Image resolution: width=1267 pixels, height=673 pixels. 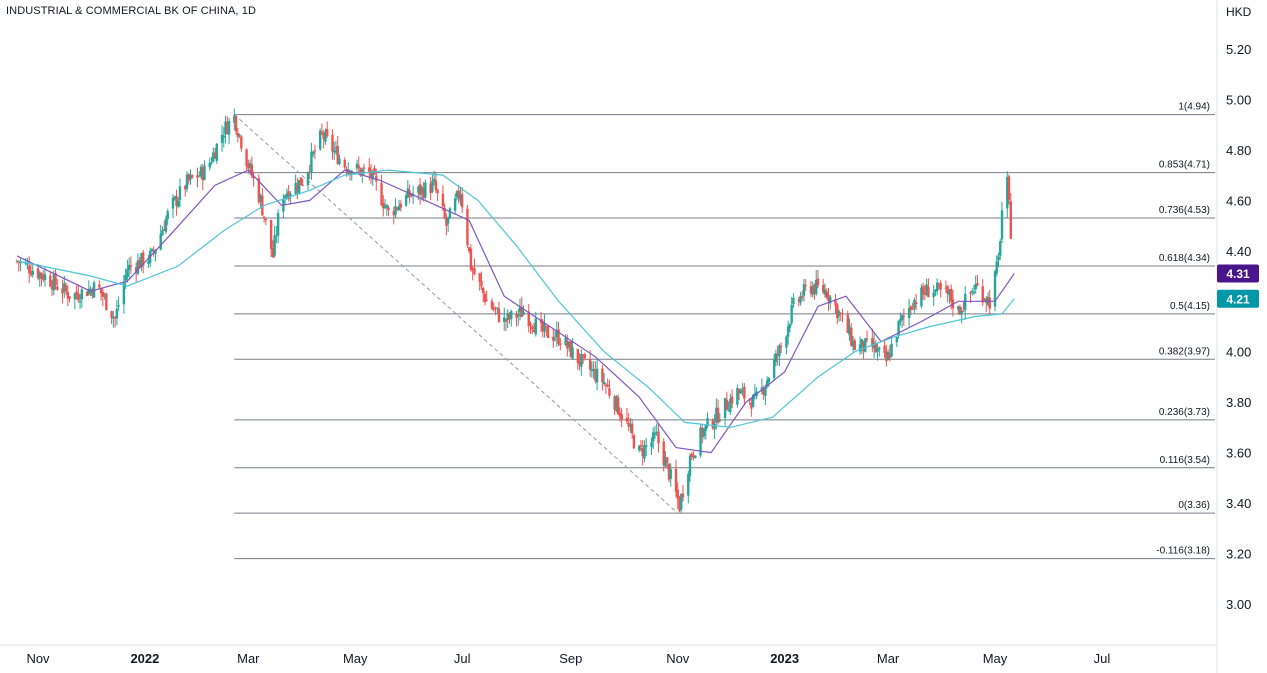 What do you see at coordinates (1190, 306) in the screenshot?
I see `fib-level-label: 0.5(4.15)` at bounding box center [1190, 306].